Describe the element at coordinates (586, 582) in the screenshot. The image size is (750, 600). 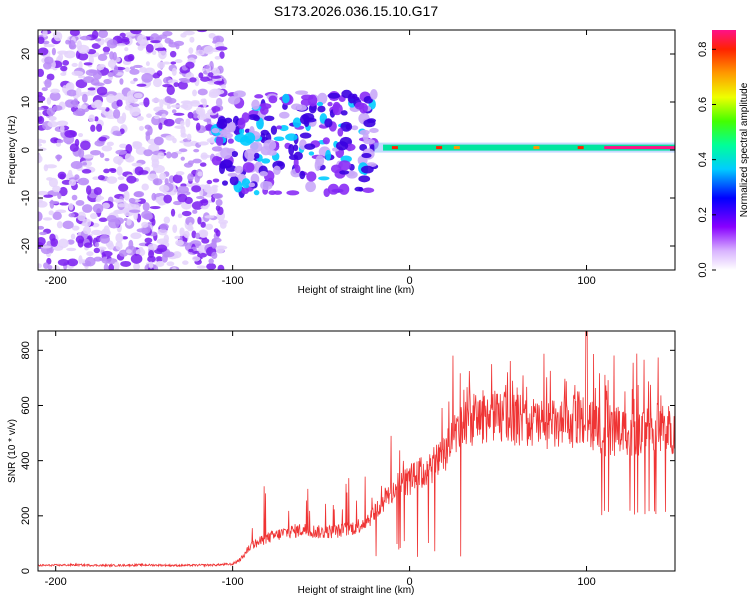
I see `snr-x-tick-label: 100` at that location.